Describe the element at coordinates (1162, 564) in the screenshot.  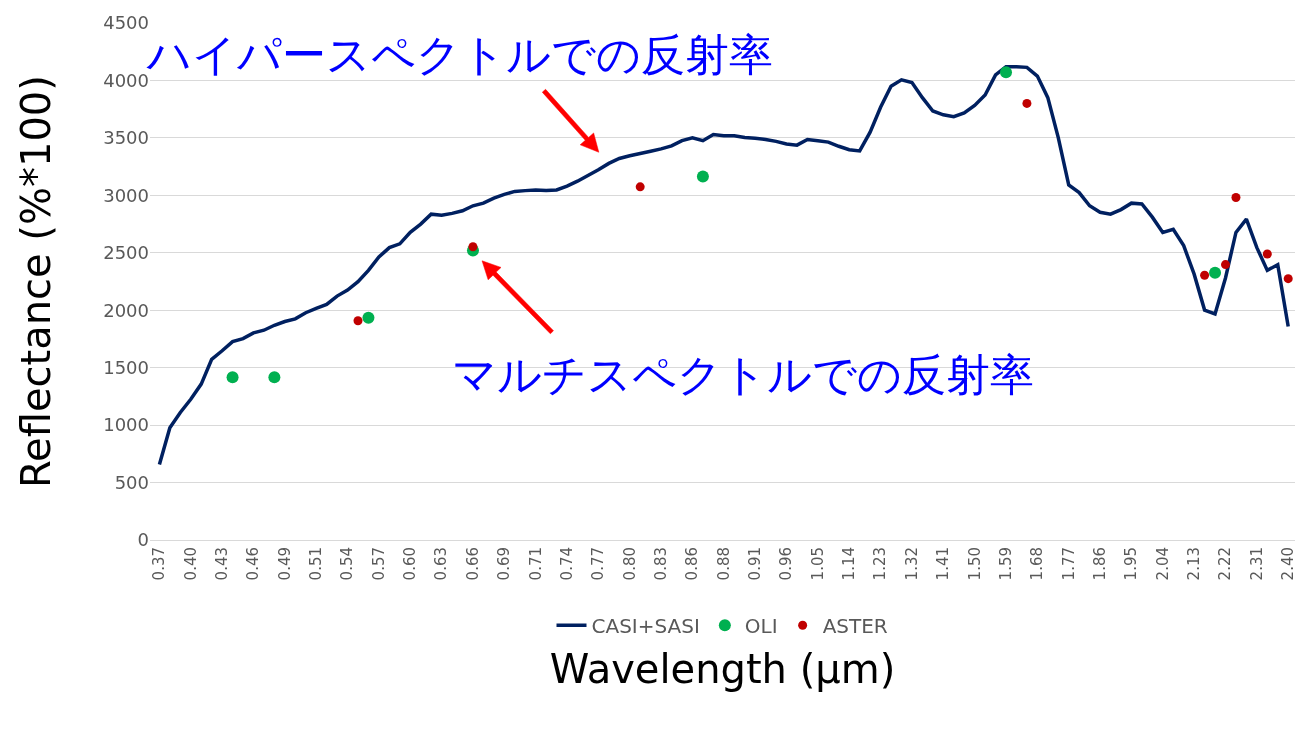
I see `x-tick-label: 2.04` at that location.